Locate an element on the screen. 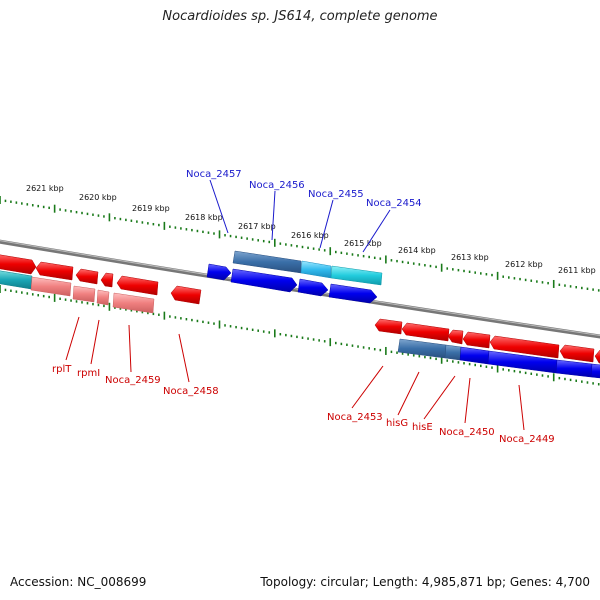  scale-label: 2612 kbp is located at coordinates (524, 264).